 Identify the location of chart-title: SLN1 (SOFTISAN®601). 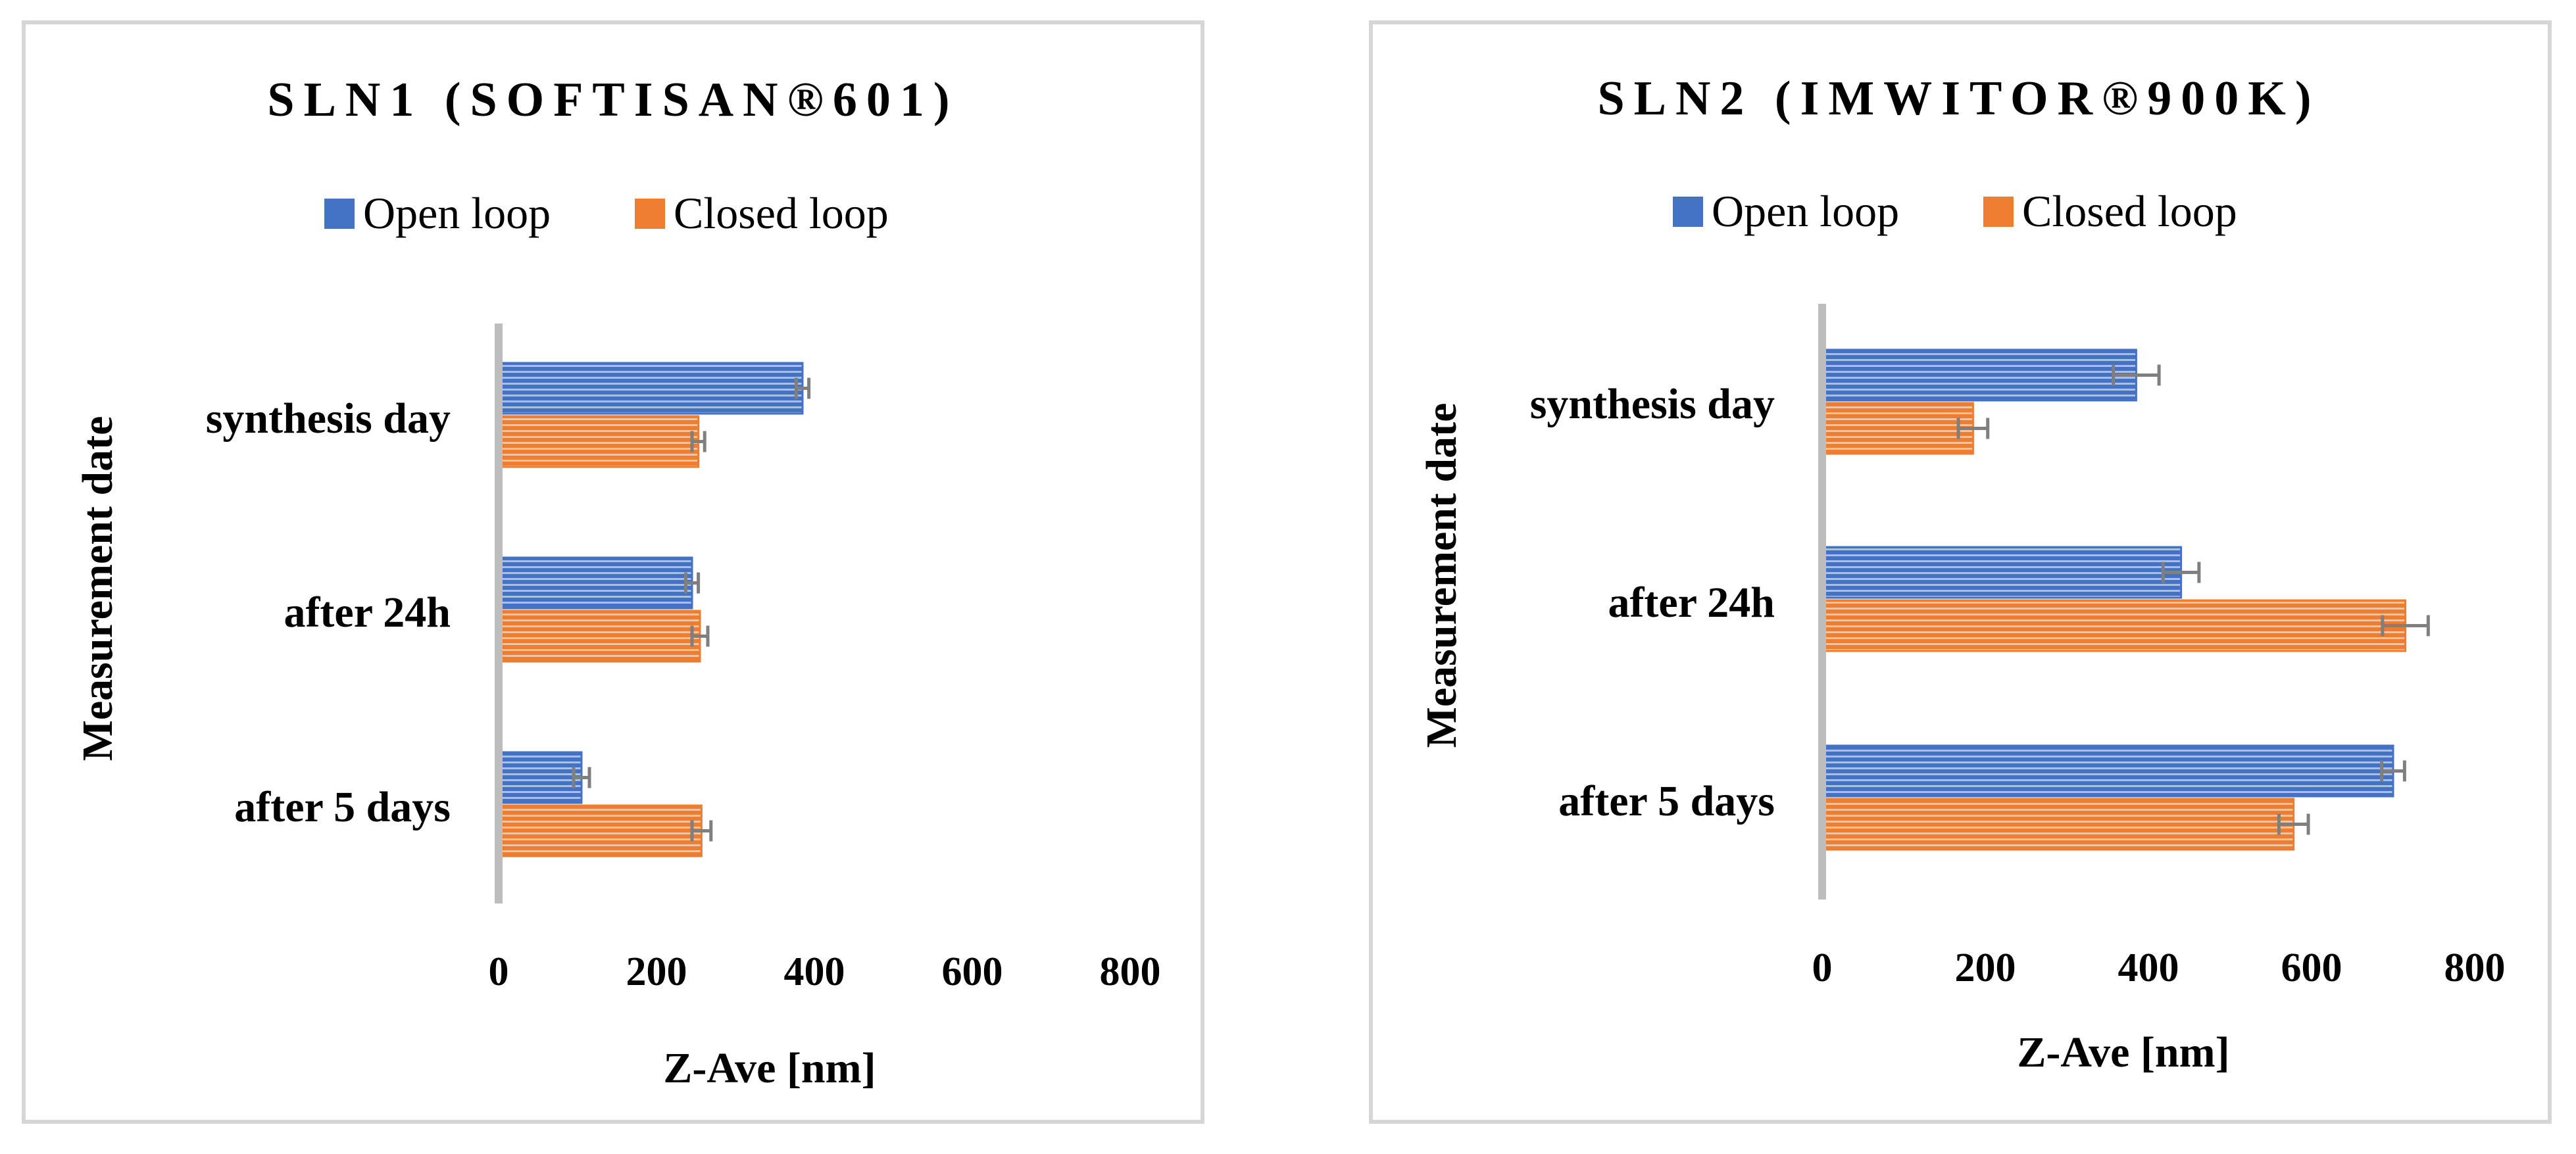
(612, 100).